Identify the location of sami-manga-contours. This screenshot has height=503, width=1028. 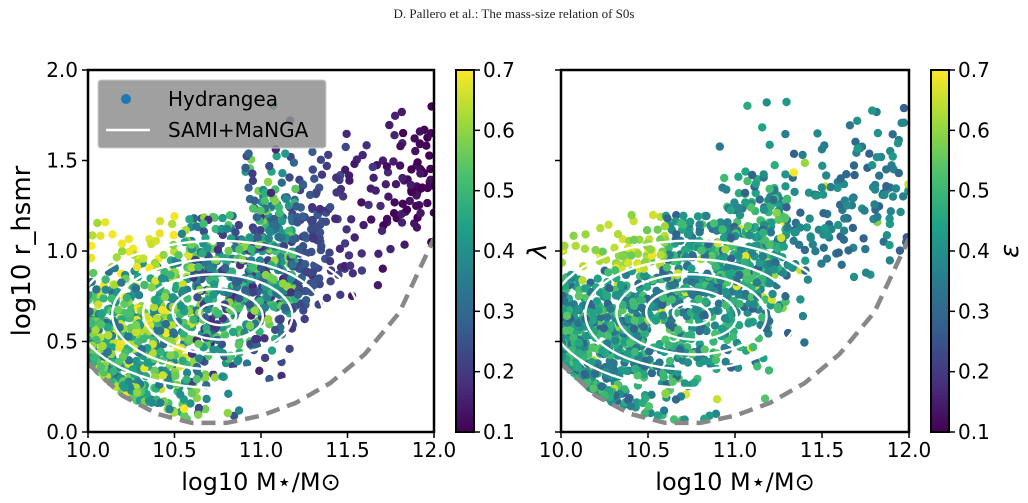
(698, 314).